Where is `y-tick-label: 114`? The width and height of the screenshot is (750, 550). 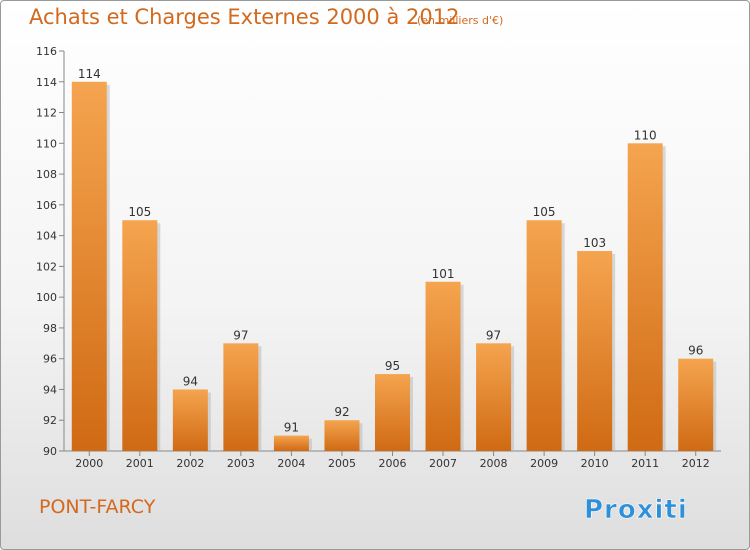 y-tick-label: 114 is located at coordinates (46, 82).